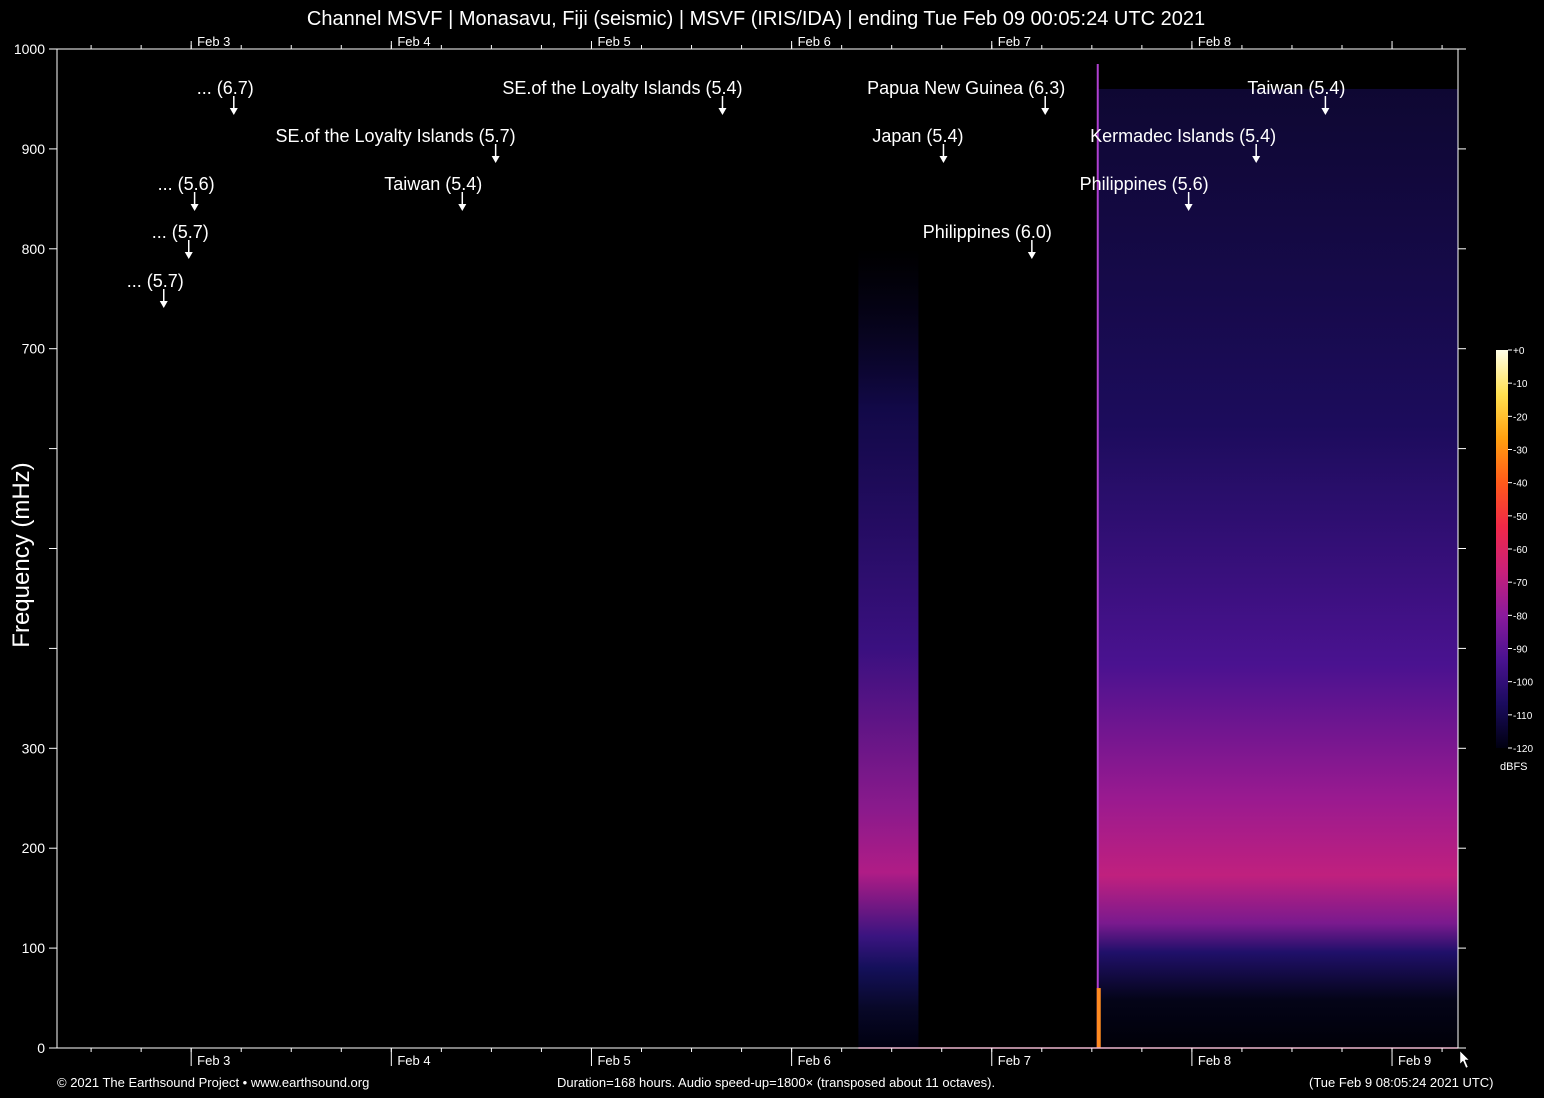 This screenshot has height=1098, width=1544. Describe the element at coordinates (1520, 484) in the screenshot. I see `colorbar-tick-label: -40` at that location.